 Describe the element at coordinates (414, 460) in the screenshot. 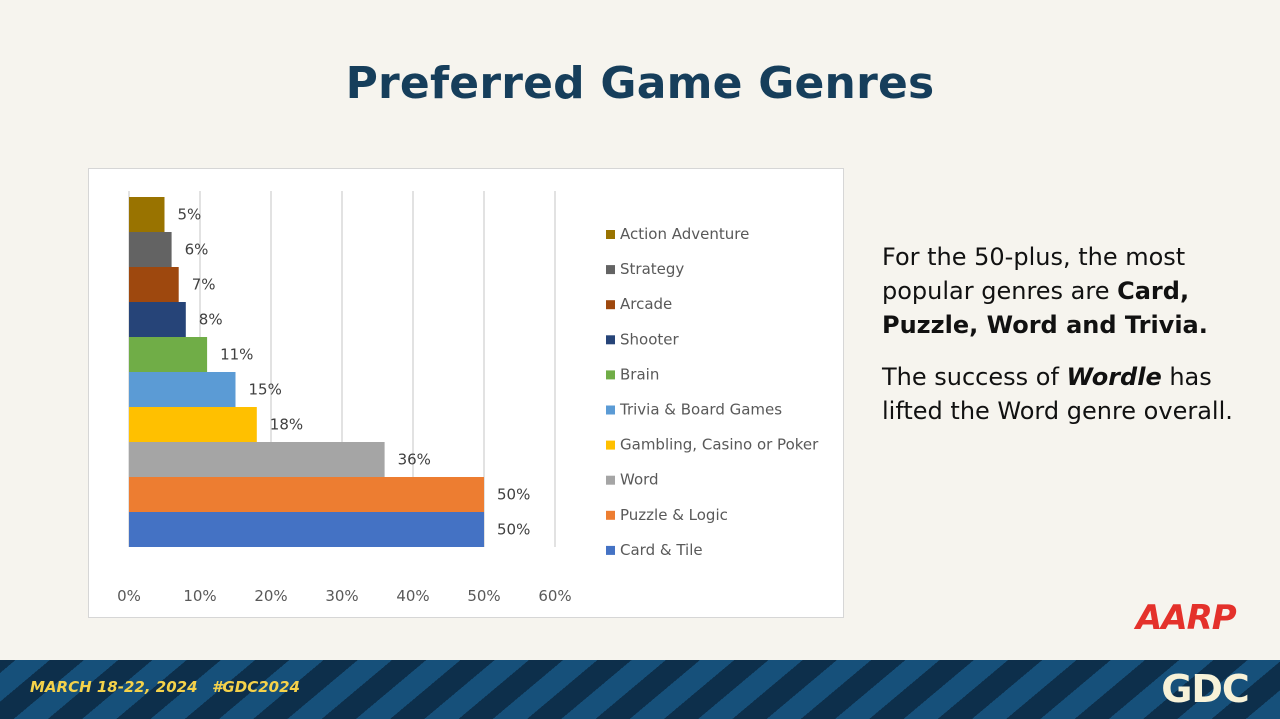

I see `data-label: 36%` at that location.